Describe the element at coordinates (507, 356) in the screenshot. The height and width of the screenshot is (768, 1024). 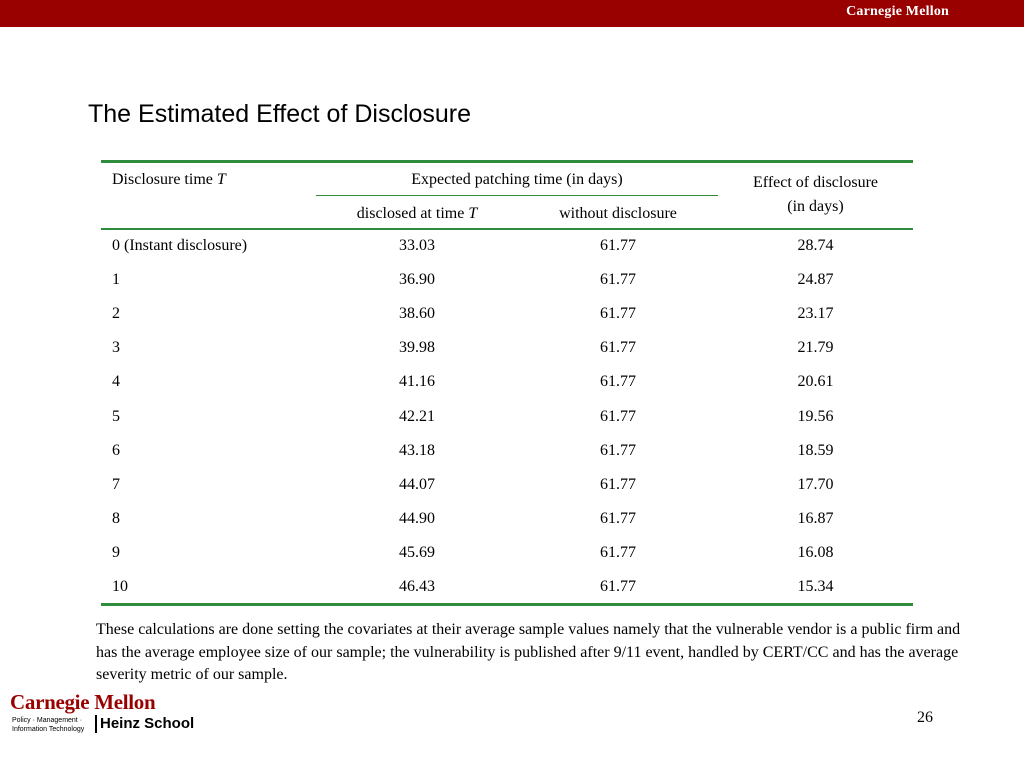
I see `table-row: 3 39.98 61.77 21.79` at that location.